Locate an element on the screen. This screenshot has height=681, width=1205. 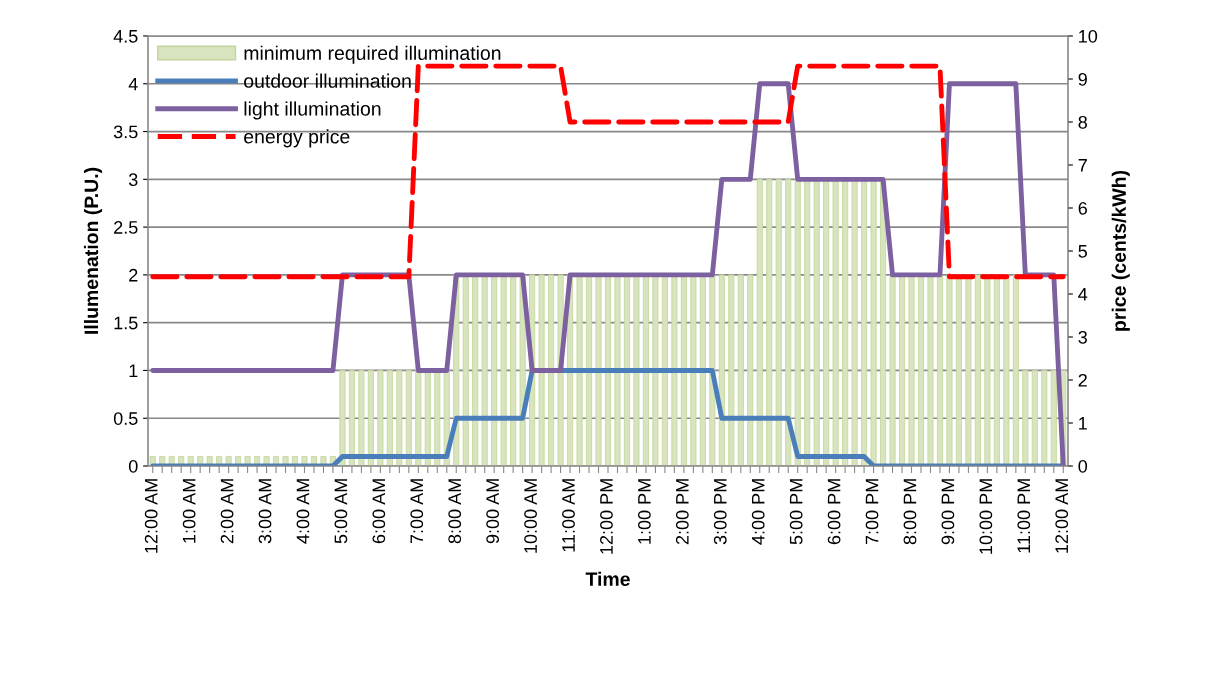
x-tick-label: 8:00 PM is located at coordinates (910, 512).